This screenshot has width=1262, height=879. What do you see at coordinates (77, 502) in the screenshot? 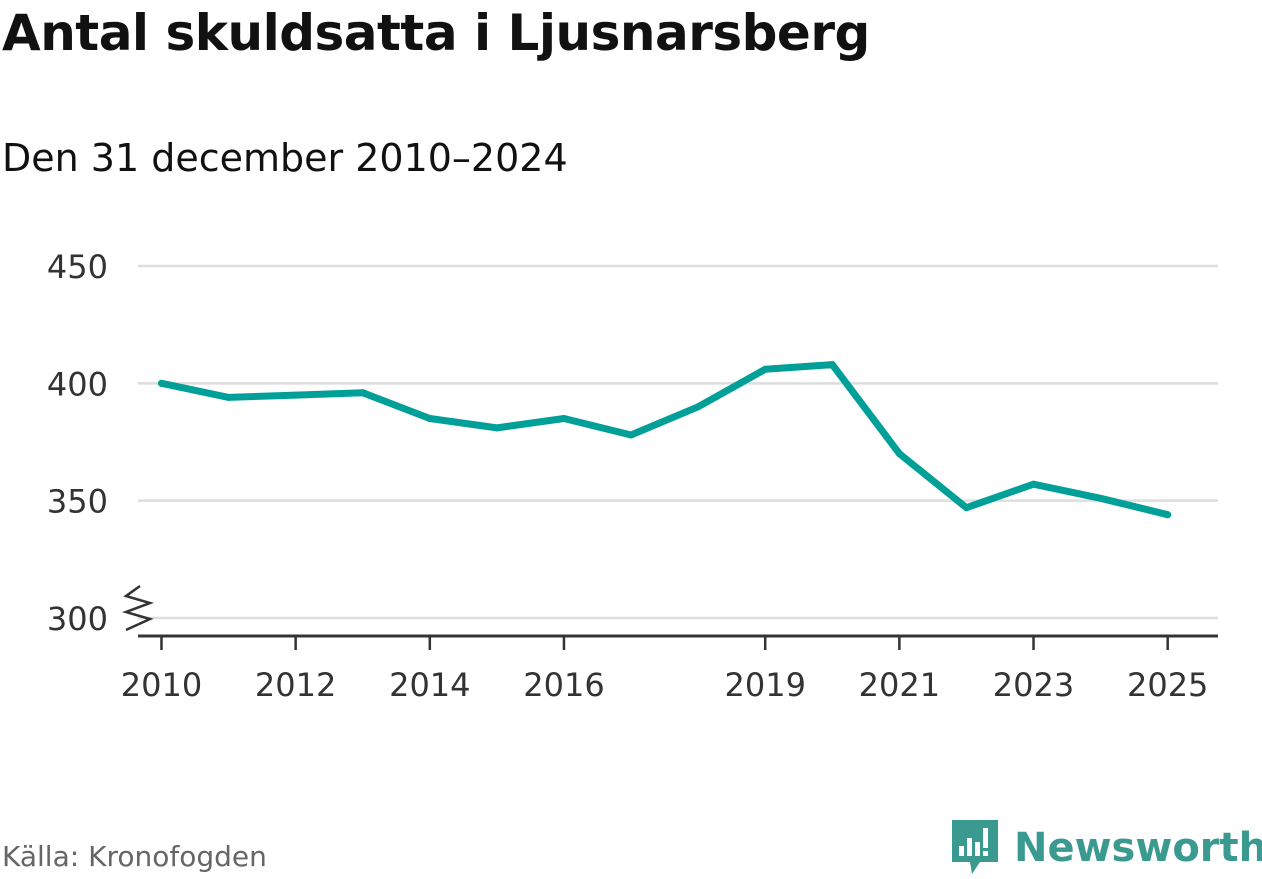
I see `y-tick-label: 350` at bounding box center [77, 502].